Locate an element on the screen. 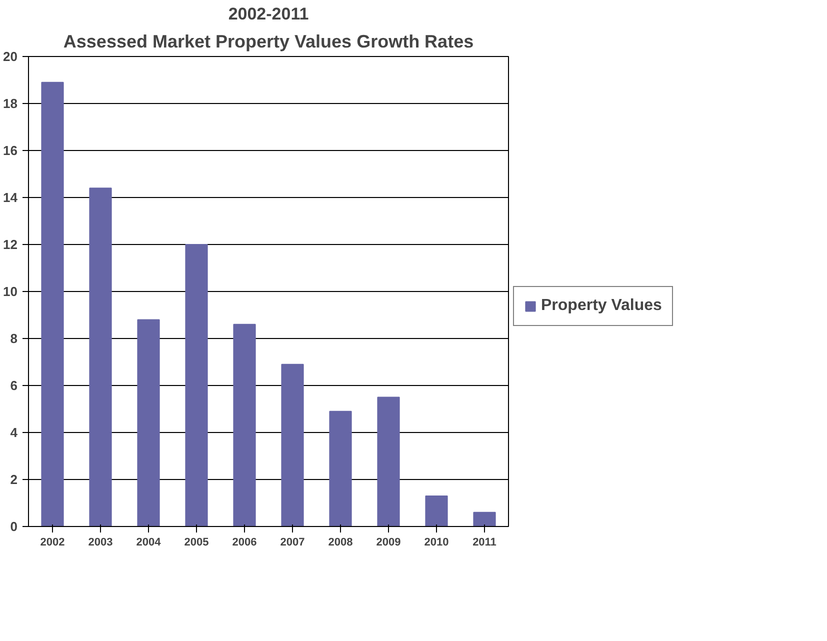 Image resolution: width=827 pixels, height=641 pixels. y-tick-label: 12 is located at coordinates (10, 244).